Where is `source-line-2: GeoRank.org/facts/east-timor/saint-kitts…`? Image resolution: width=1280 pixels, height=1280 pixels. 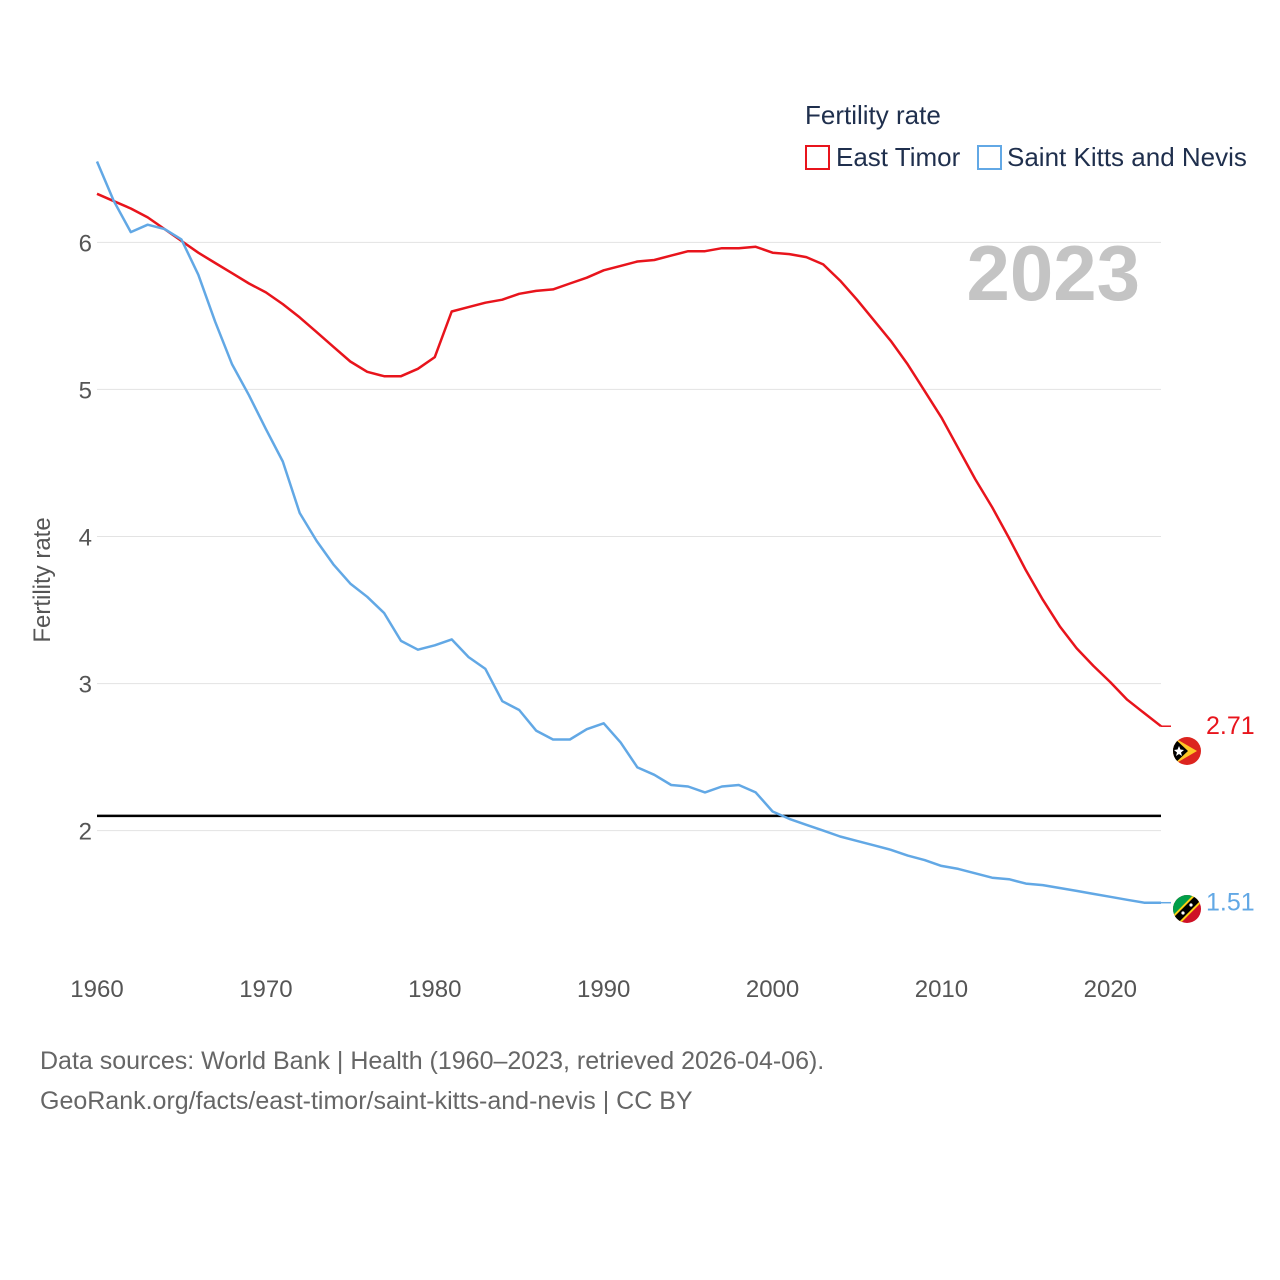
source-line-2: GeoRank.org/facts/east-timor/saint-kitts… is located at coordinates (366, 1101).